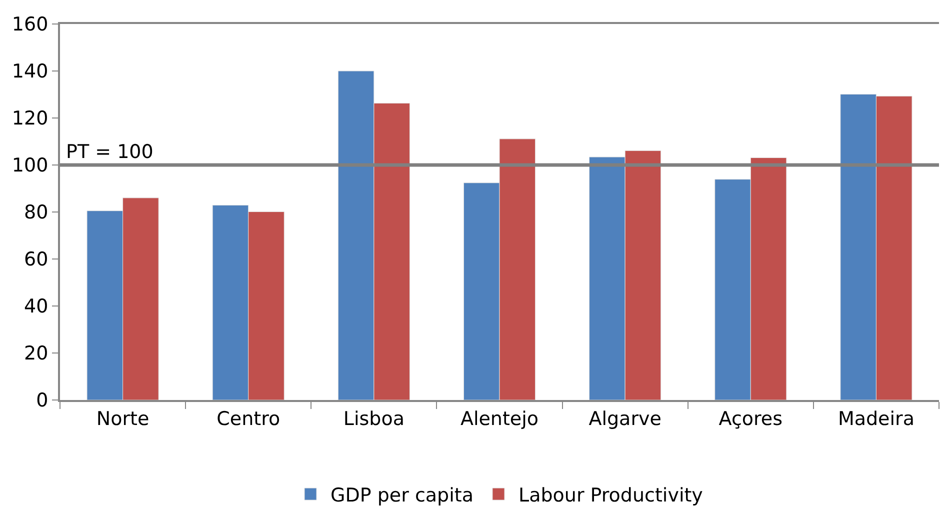 The image size is (949, 523). I want to click on y-tick-label: 20, so click(36, 353).